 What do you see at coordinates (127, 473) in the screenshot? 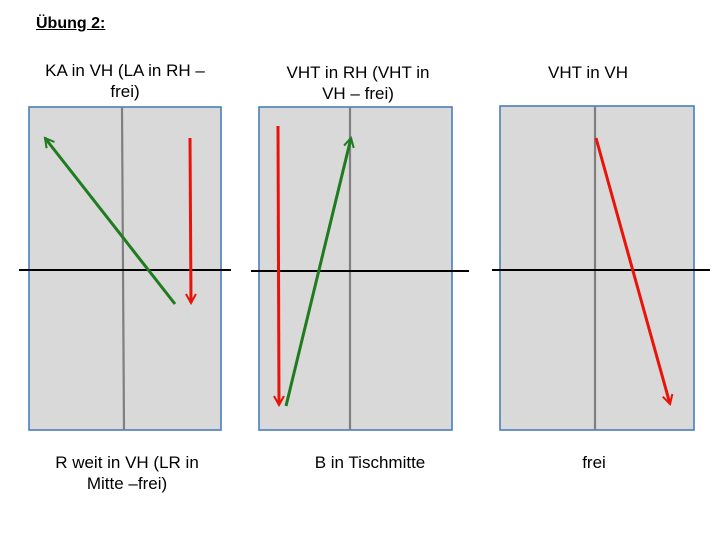
I see `panel-1-bottom-label: R weit in VH (LR in Mitte –frei)` at bounding box center [127, 473].